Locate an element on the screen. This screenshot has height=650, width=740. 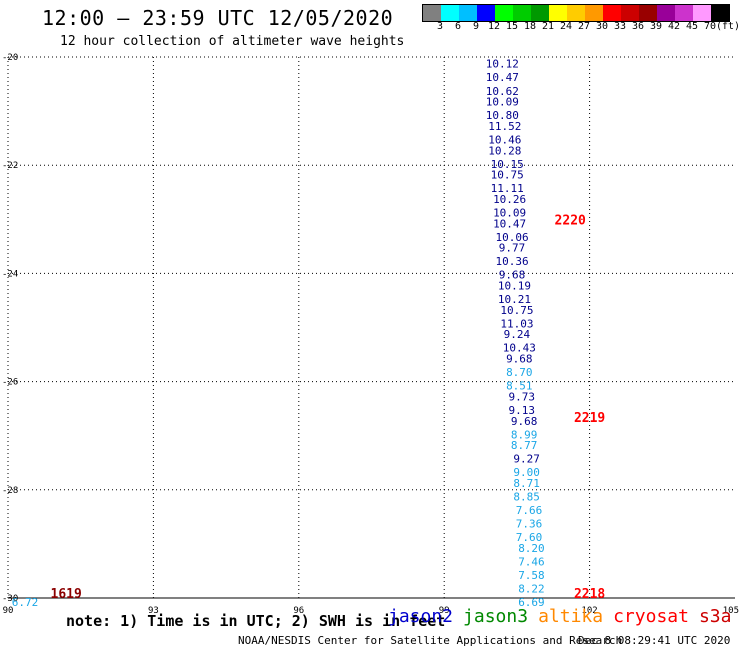
wave-height-label: 9.77 is located at coordinates (512, 248).